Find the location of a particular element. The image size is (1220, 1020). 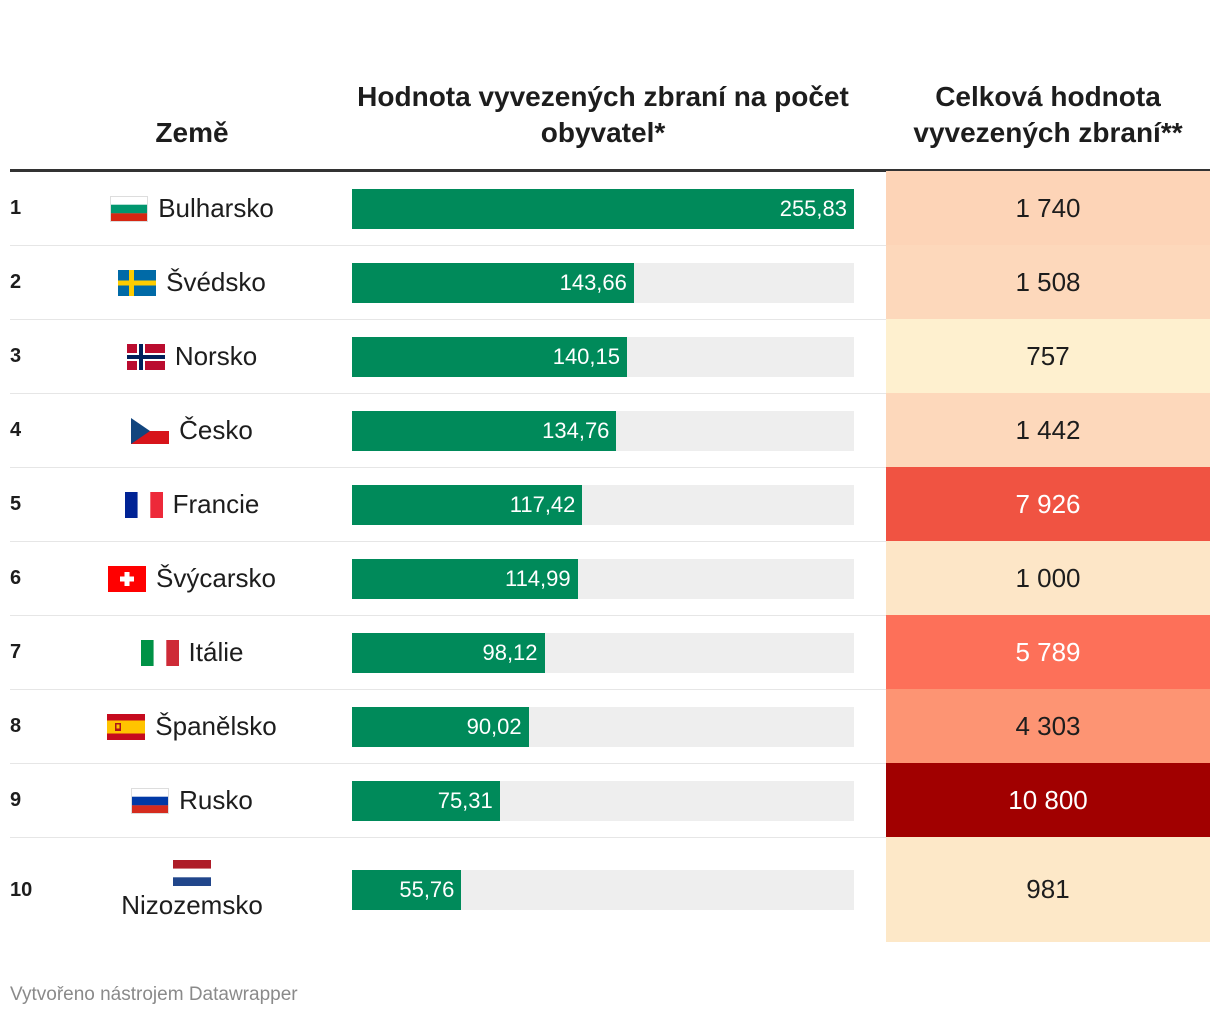

bar: 55,76 is located at coordinates (407, 890).